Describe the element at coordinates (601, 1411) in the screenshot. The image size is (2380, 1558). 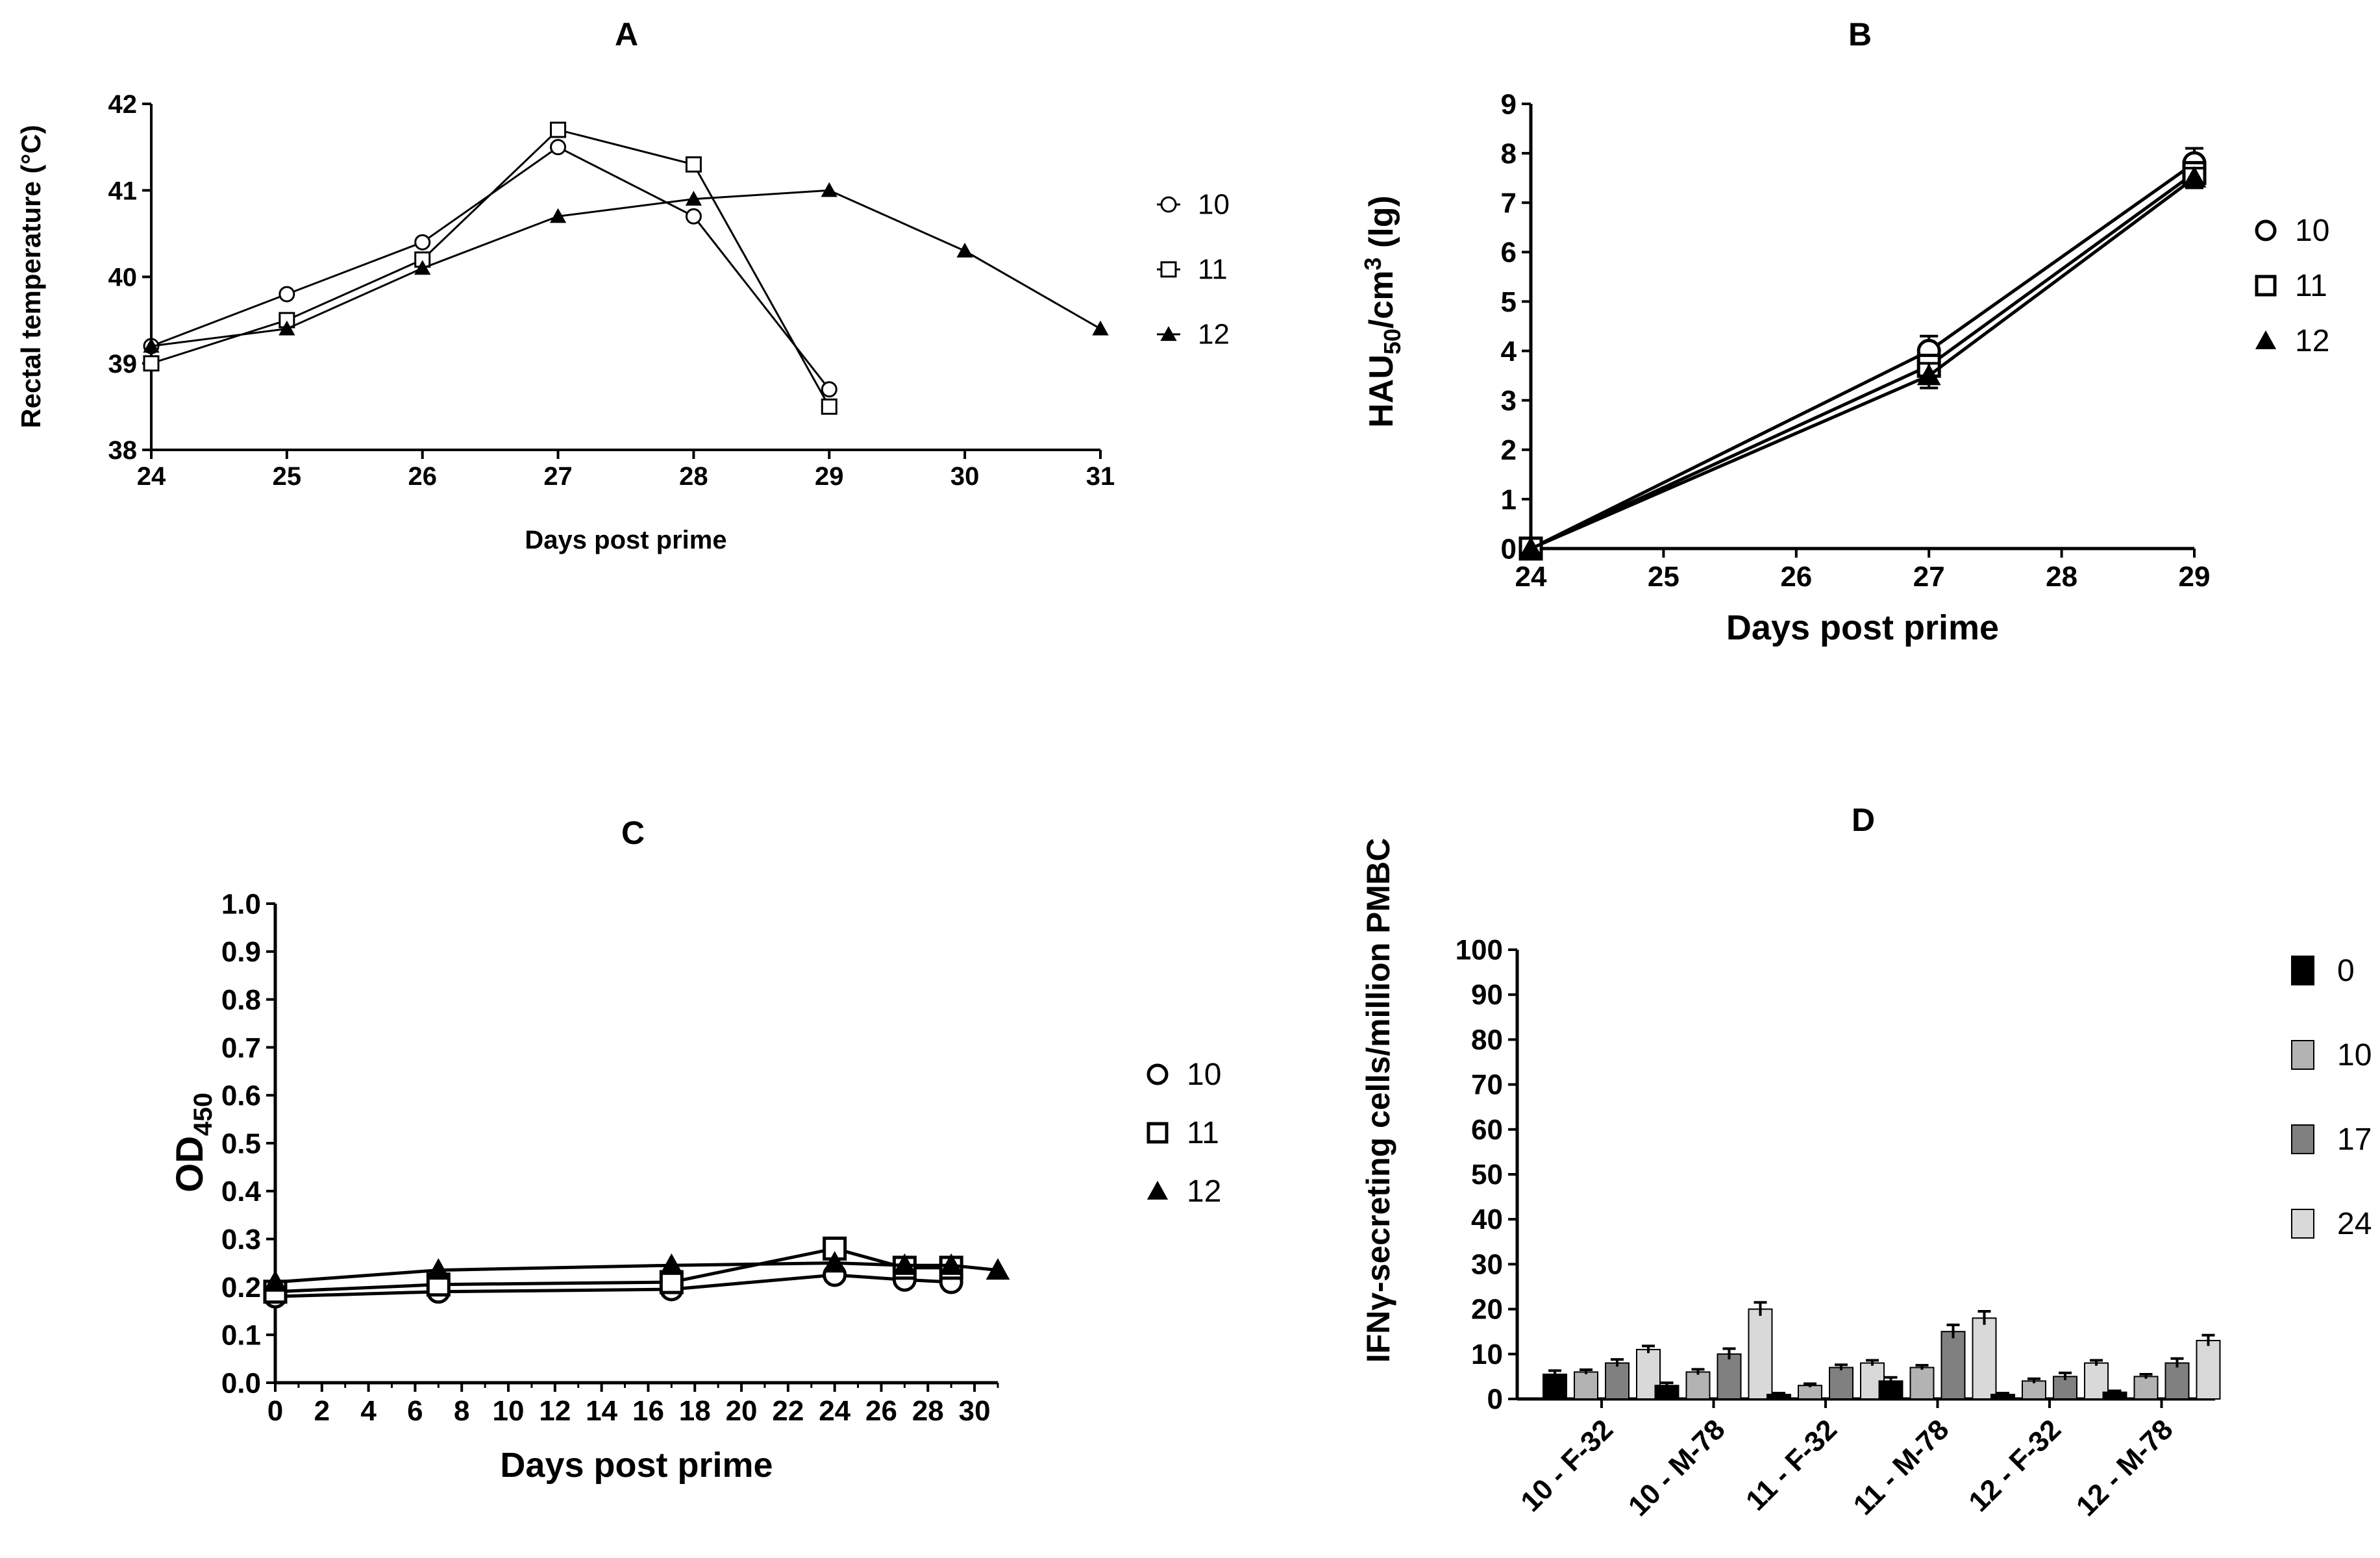
I see `x-tick-label: 14` at that location.